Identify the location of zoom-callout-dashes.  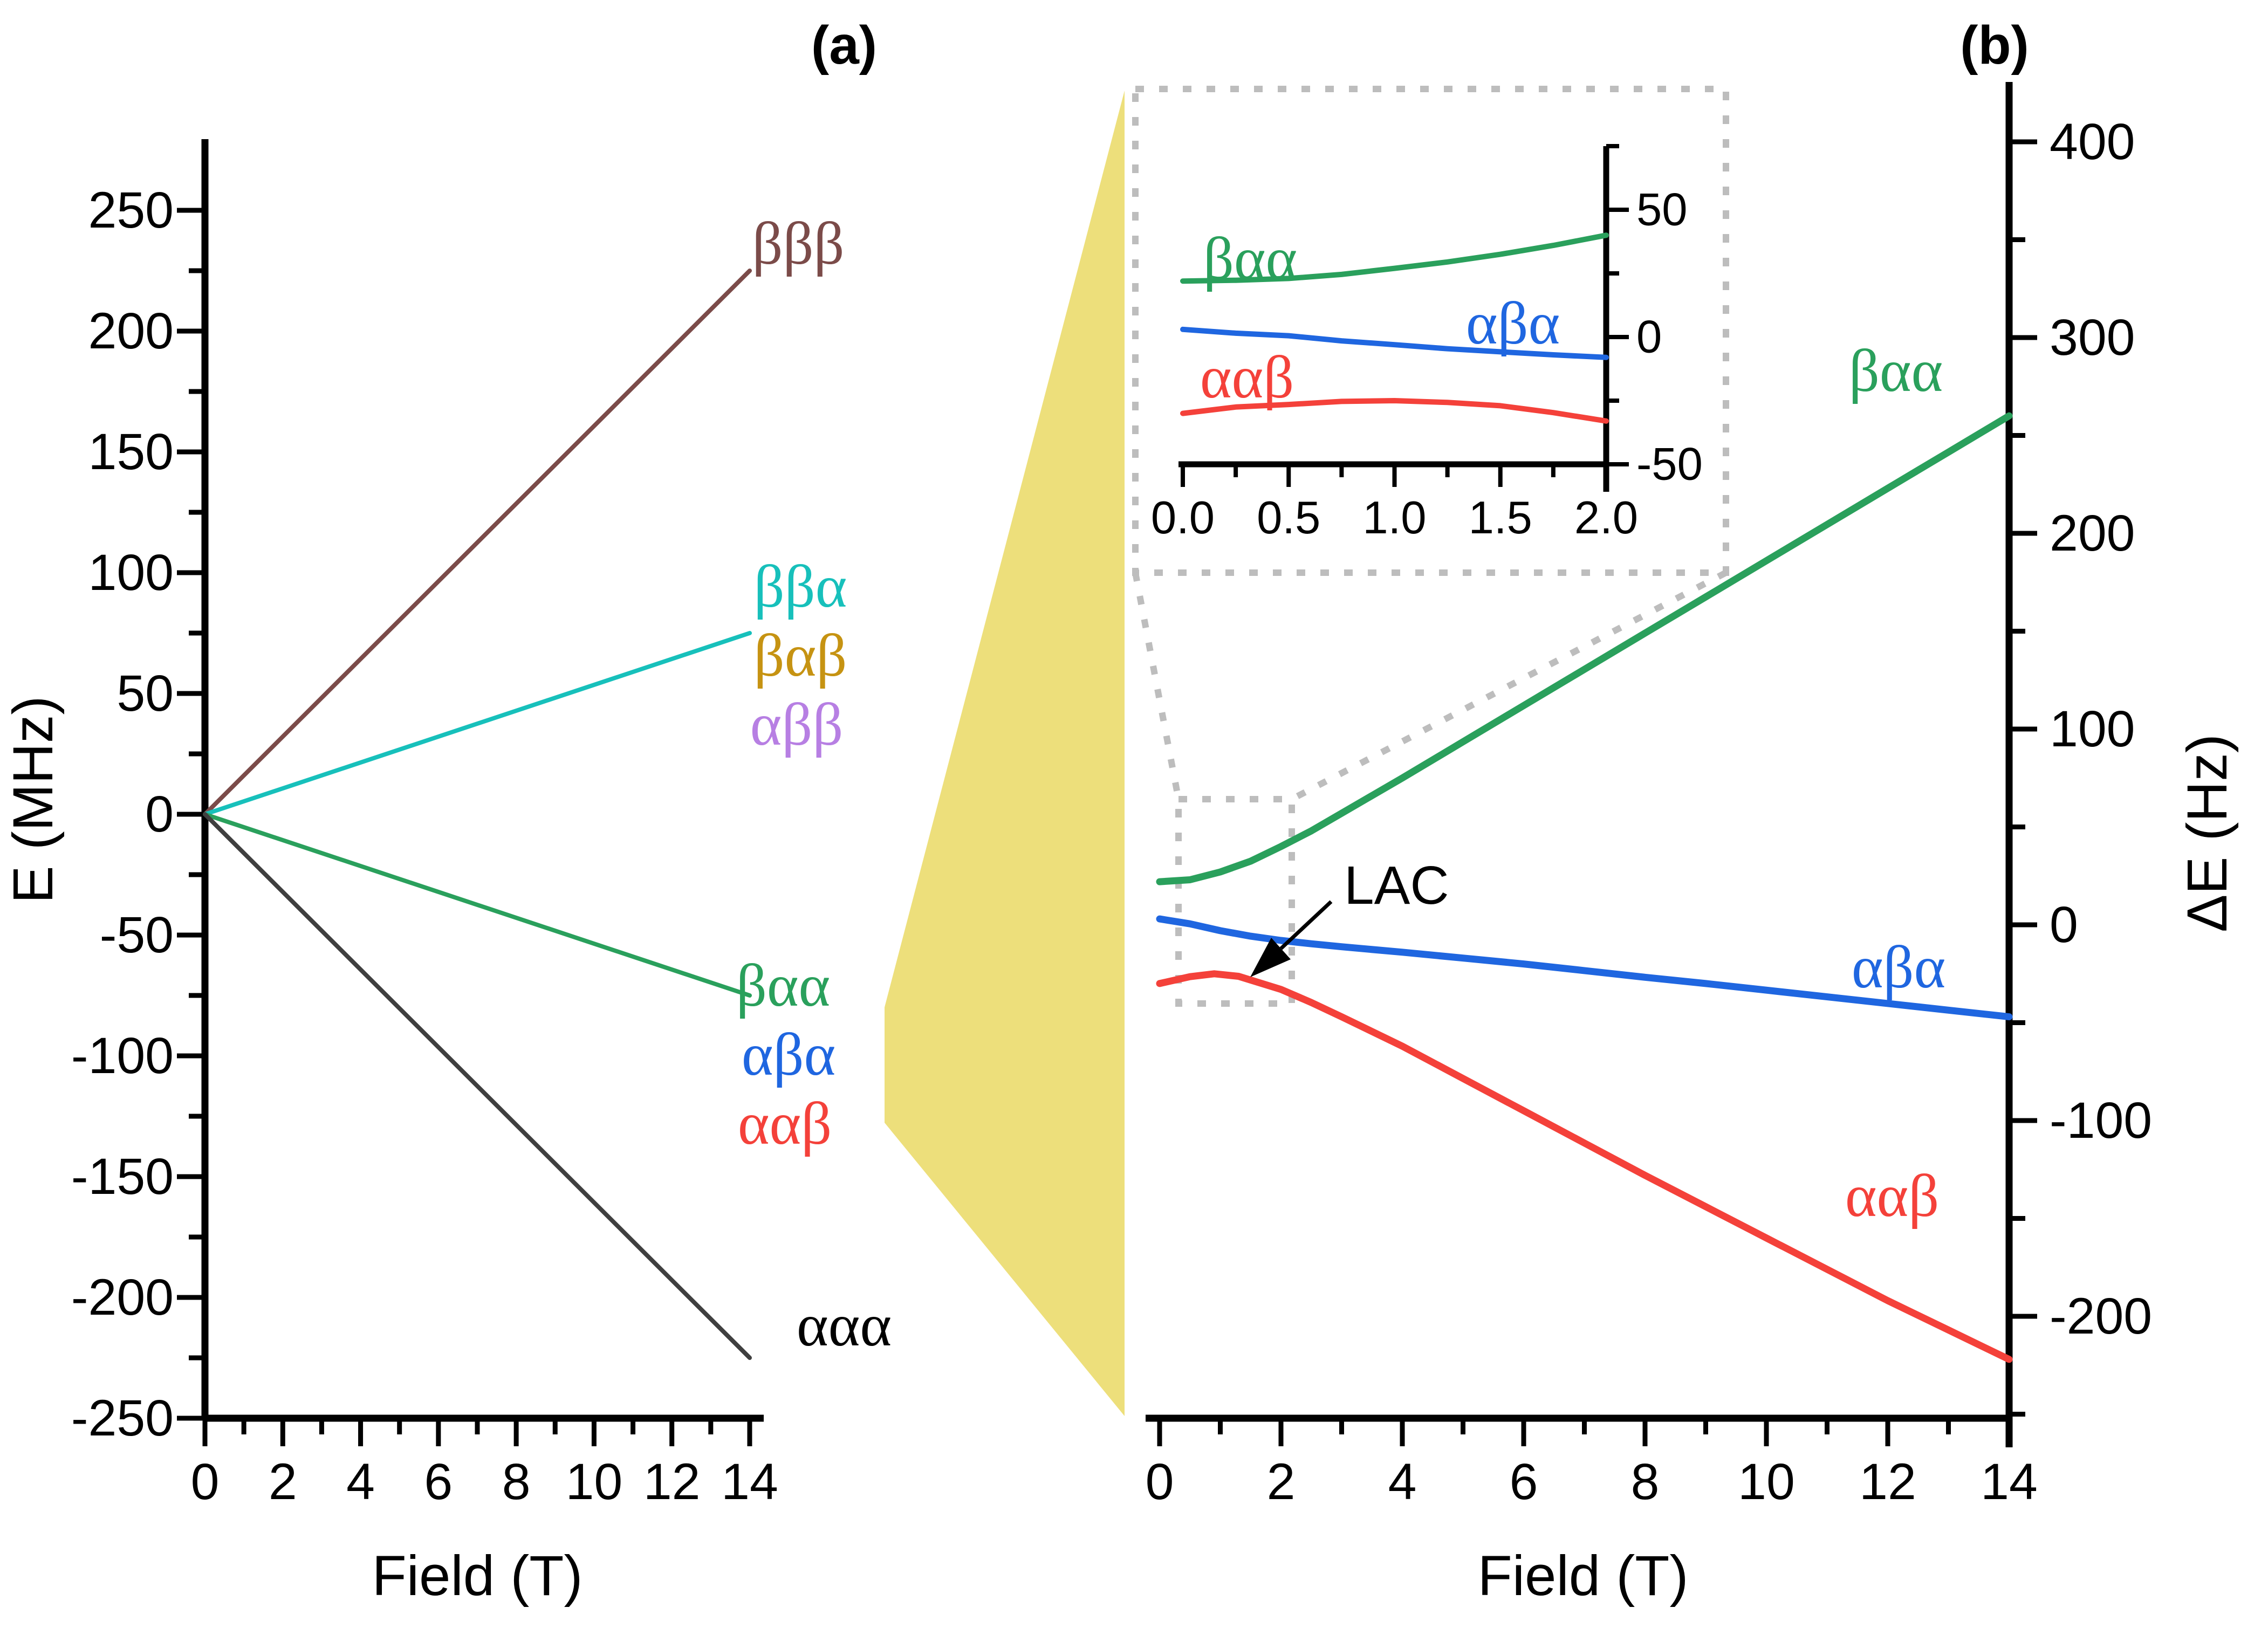
(1430, 546).